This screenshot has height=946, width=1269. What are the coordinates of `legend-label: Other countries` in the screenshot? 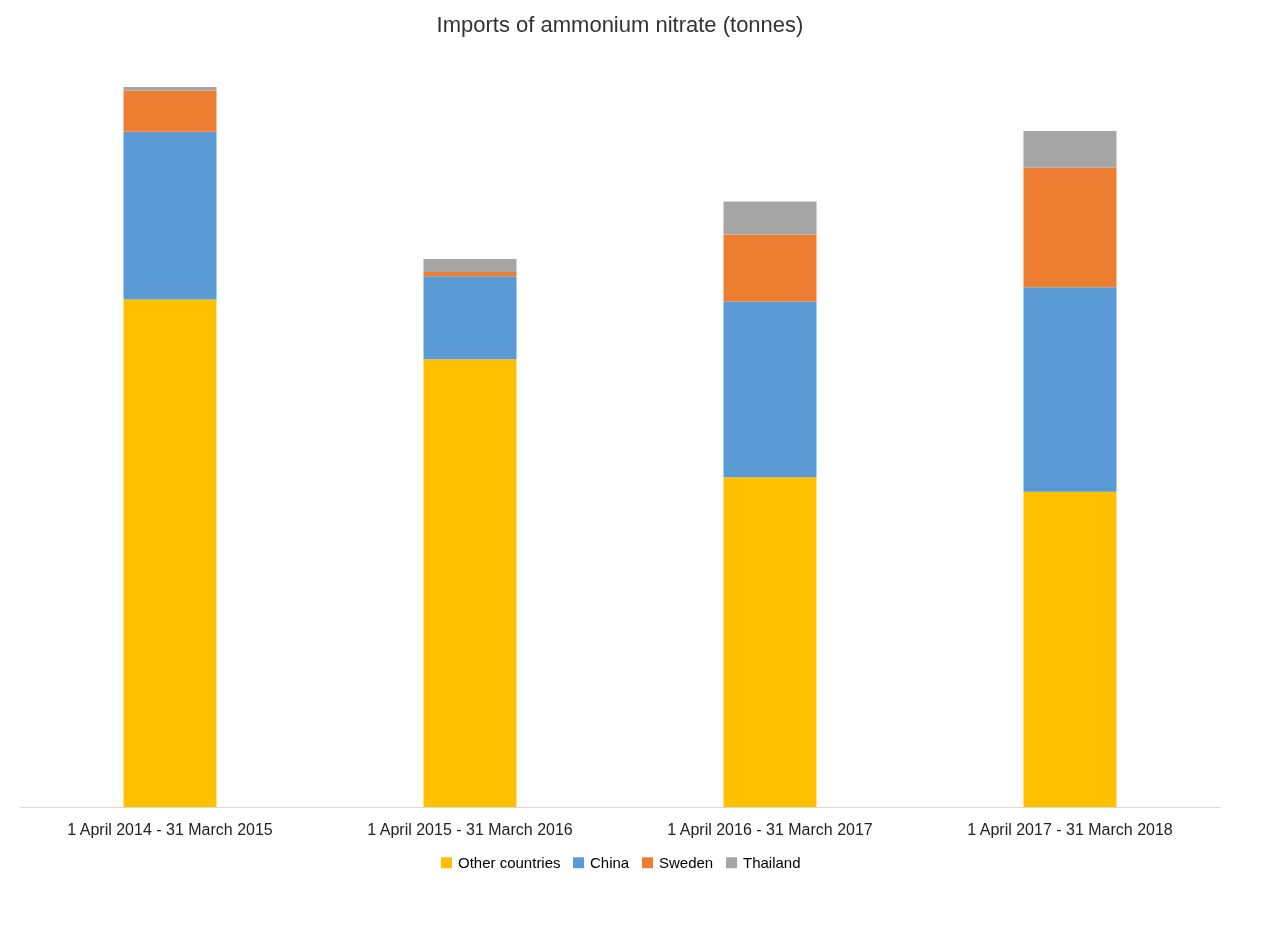 It's located at (509, 862).